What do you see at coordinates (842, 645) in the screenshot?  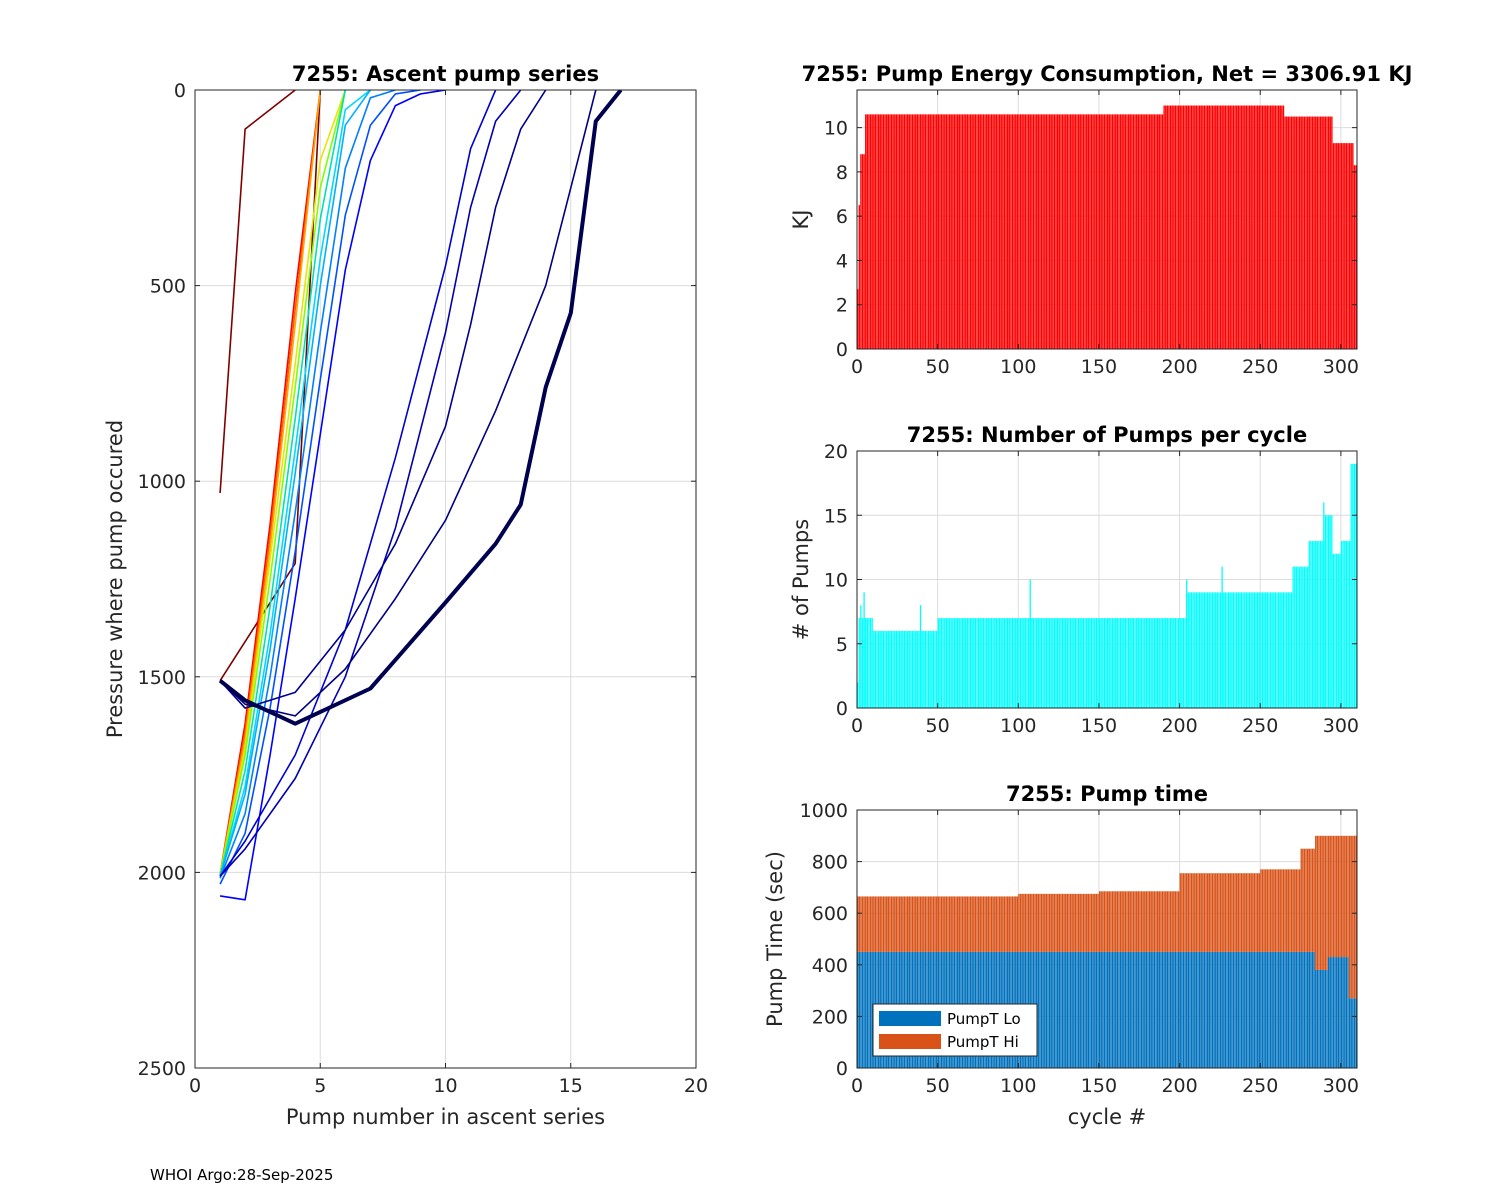 I see `y-tick-label: 5` at bounding box center [842, 645].